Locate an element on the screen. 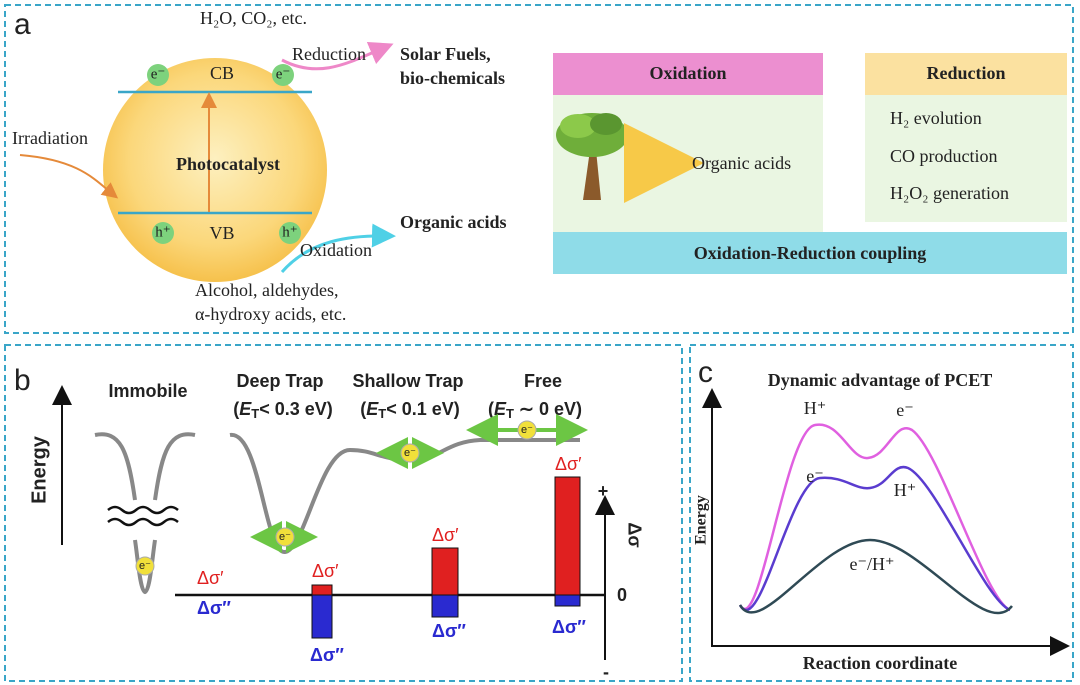 The width and height of the screenshot is (1080, 685). panel-label: c is located at coordinates (705, 372).